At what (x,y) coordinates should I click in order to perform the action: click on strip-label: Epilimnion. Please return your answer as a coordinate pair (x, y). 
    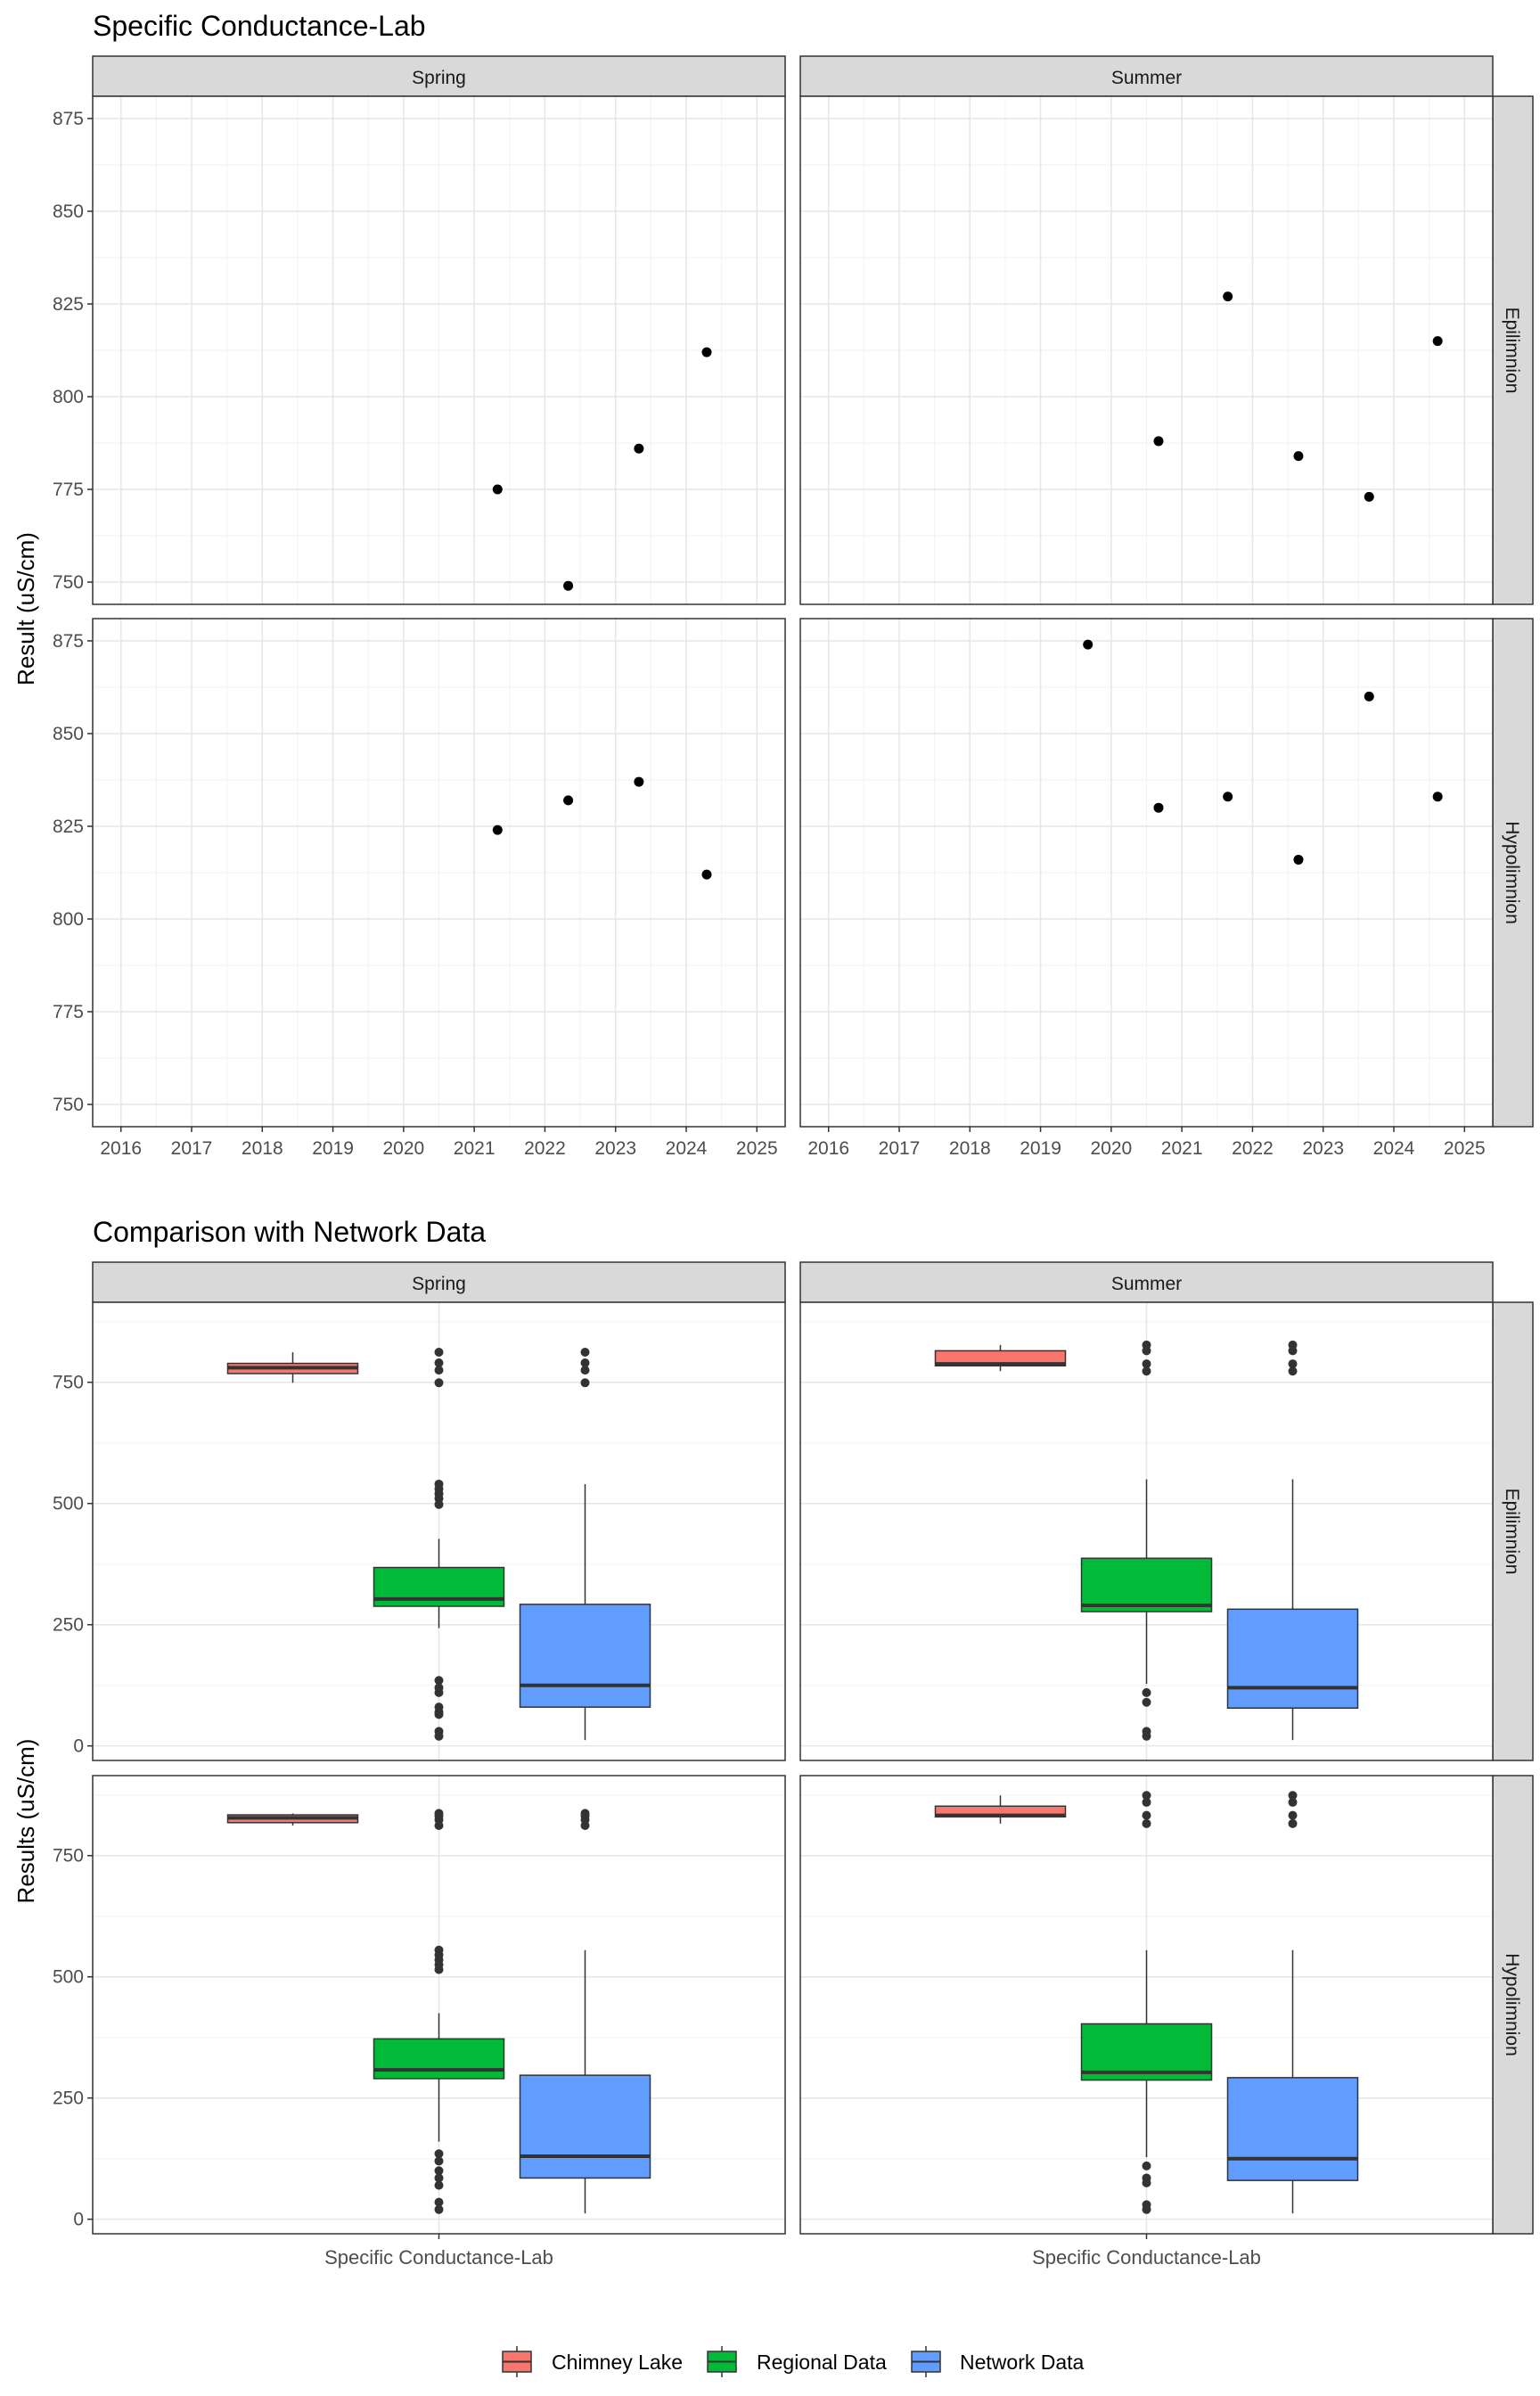
    Looking at the image, I should click on (1512, 1532).